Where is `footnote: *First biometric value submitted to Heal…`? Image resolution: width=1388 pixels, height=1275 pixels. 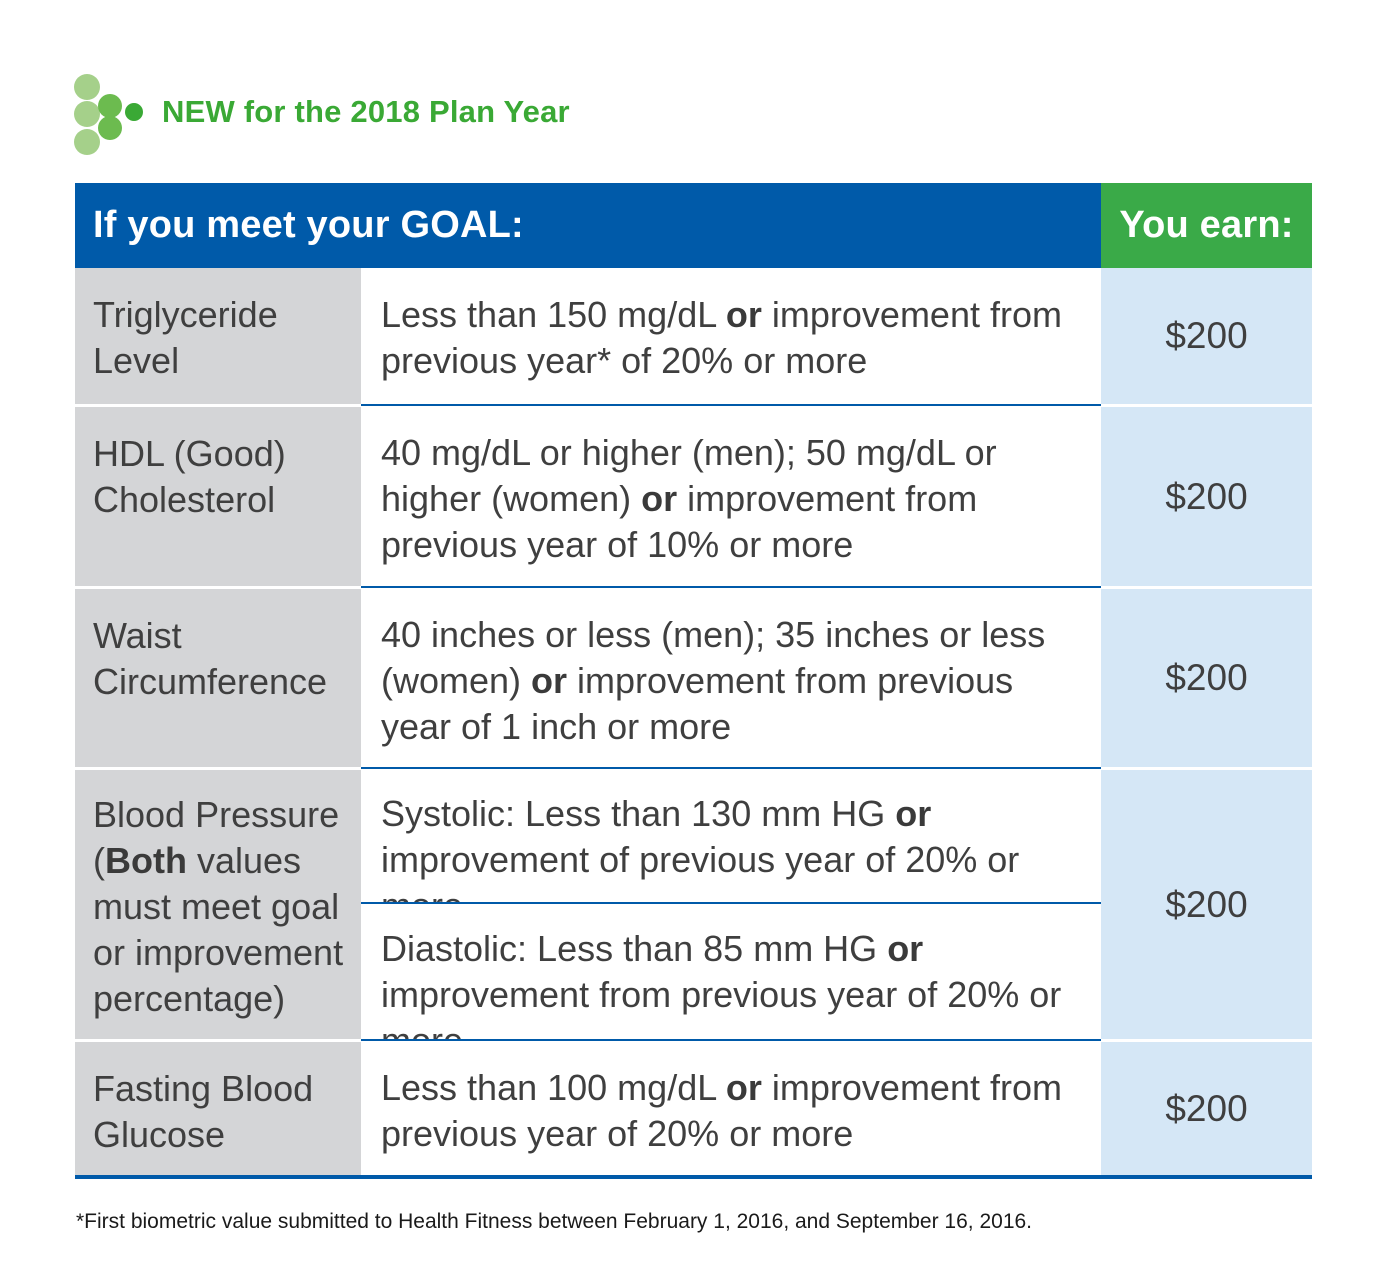 footnote: *First biometric value submitted to Heal… is located at coordinates (554, 1221).